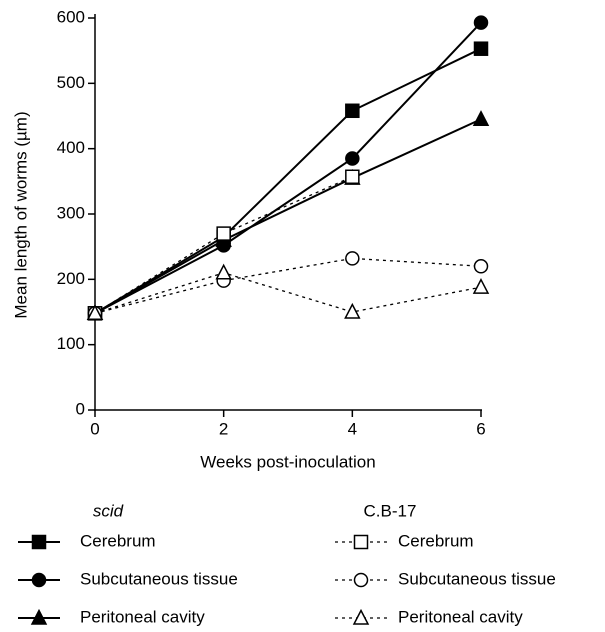 This screenshot has height=632, width=605. I want to click on y-axis-label: Mean length of worms (µm), so click(20, 214).